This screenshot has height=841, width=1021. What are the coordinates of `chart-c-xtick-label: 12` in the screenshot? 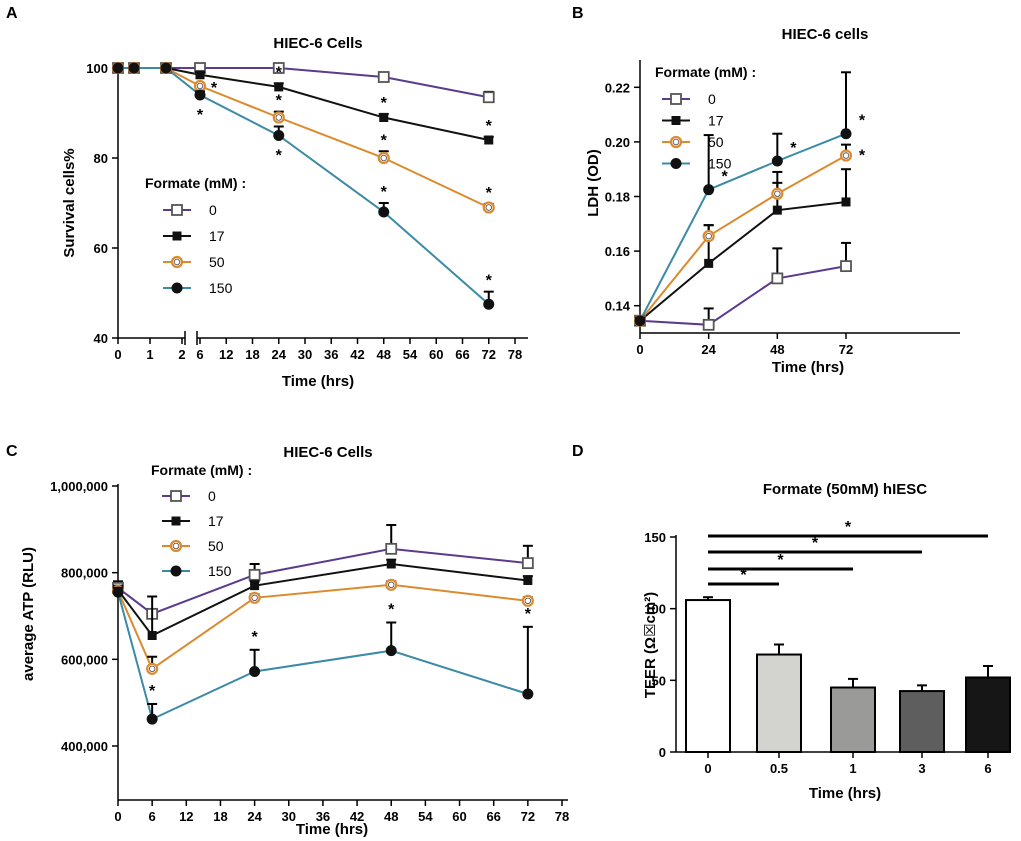 It's located at (186, 816).